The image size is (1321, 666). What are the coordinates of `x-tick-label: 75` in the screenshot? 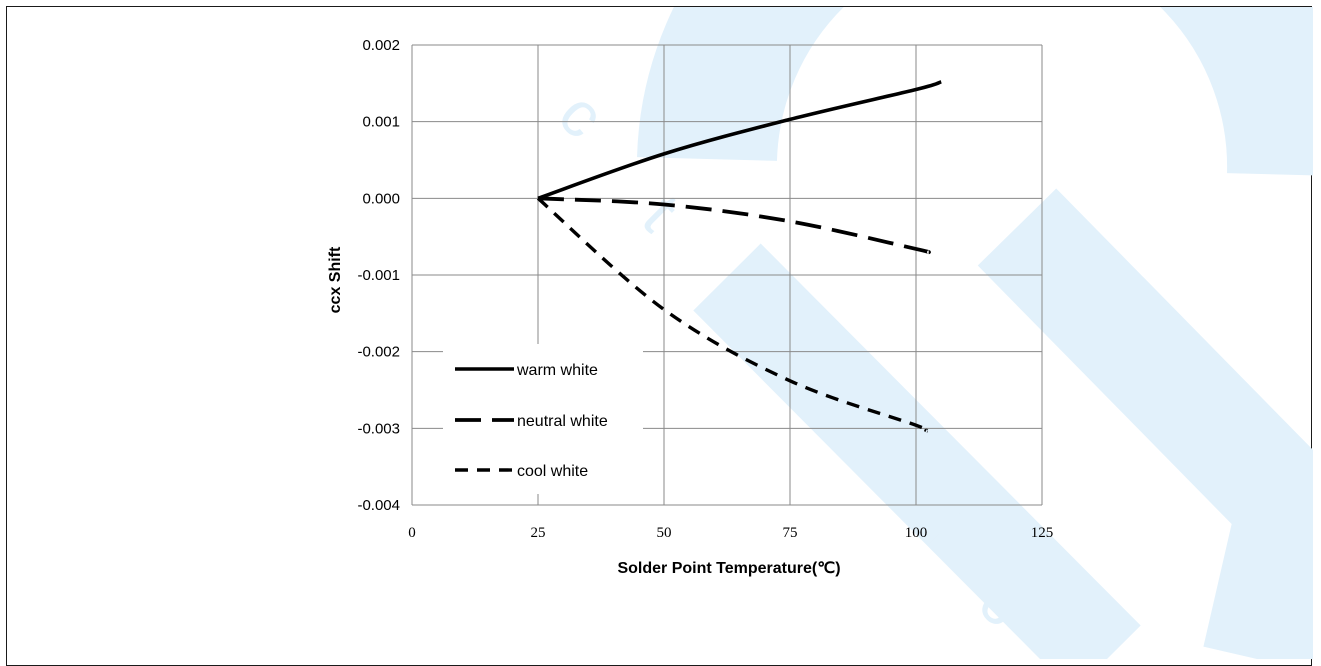 It's located at (790, 533).